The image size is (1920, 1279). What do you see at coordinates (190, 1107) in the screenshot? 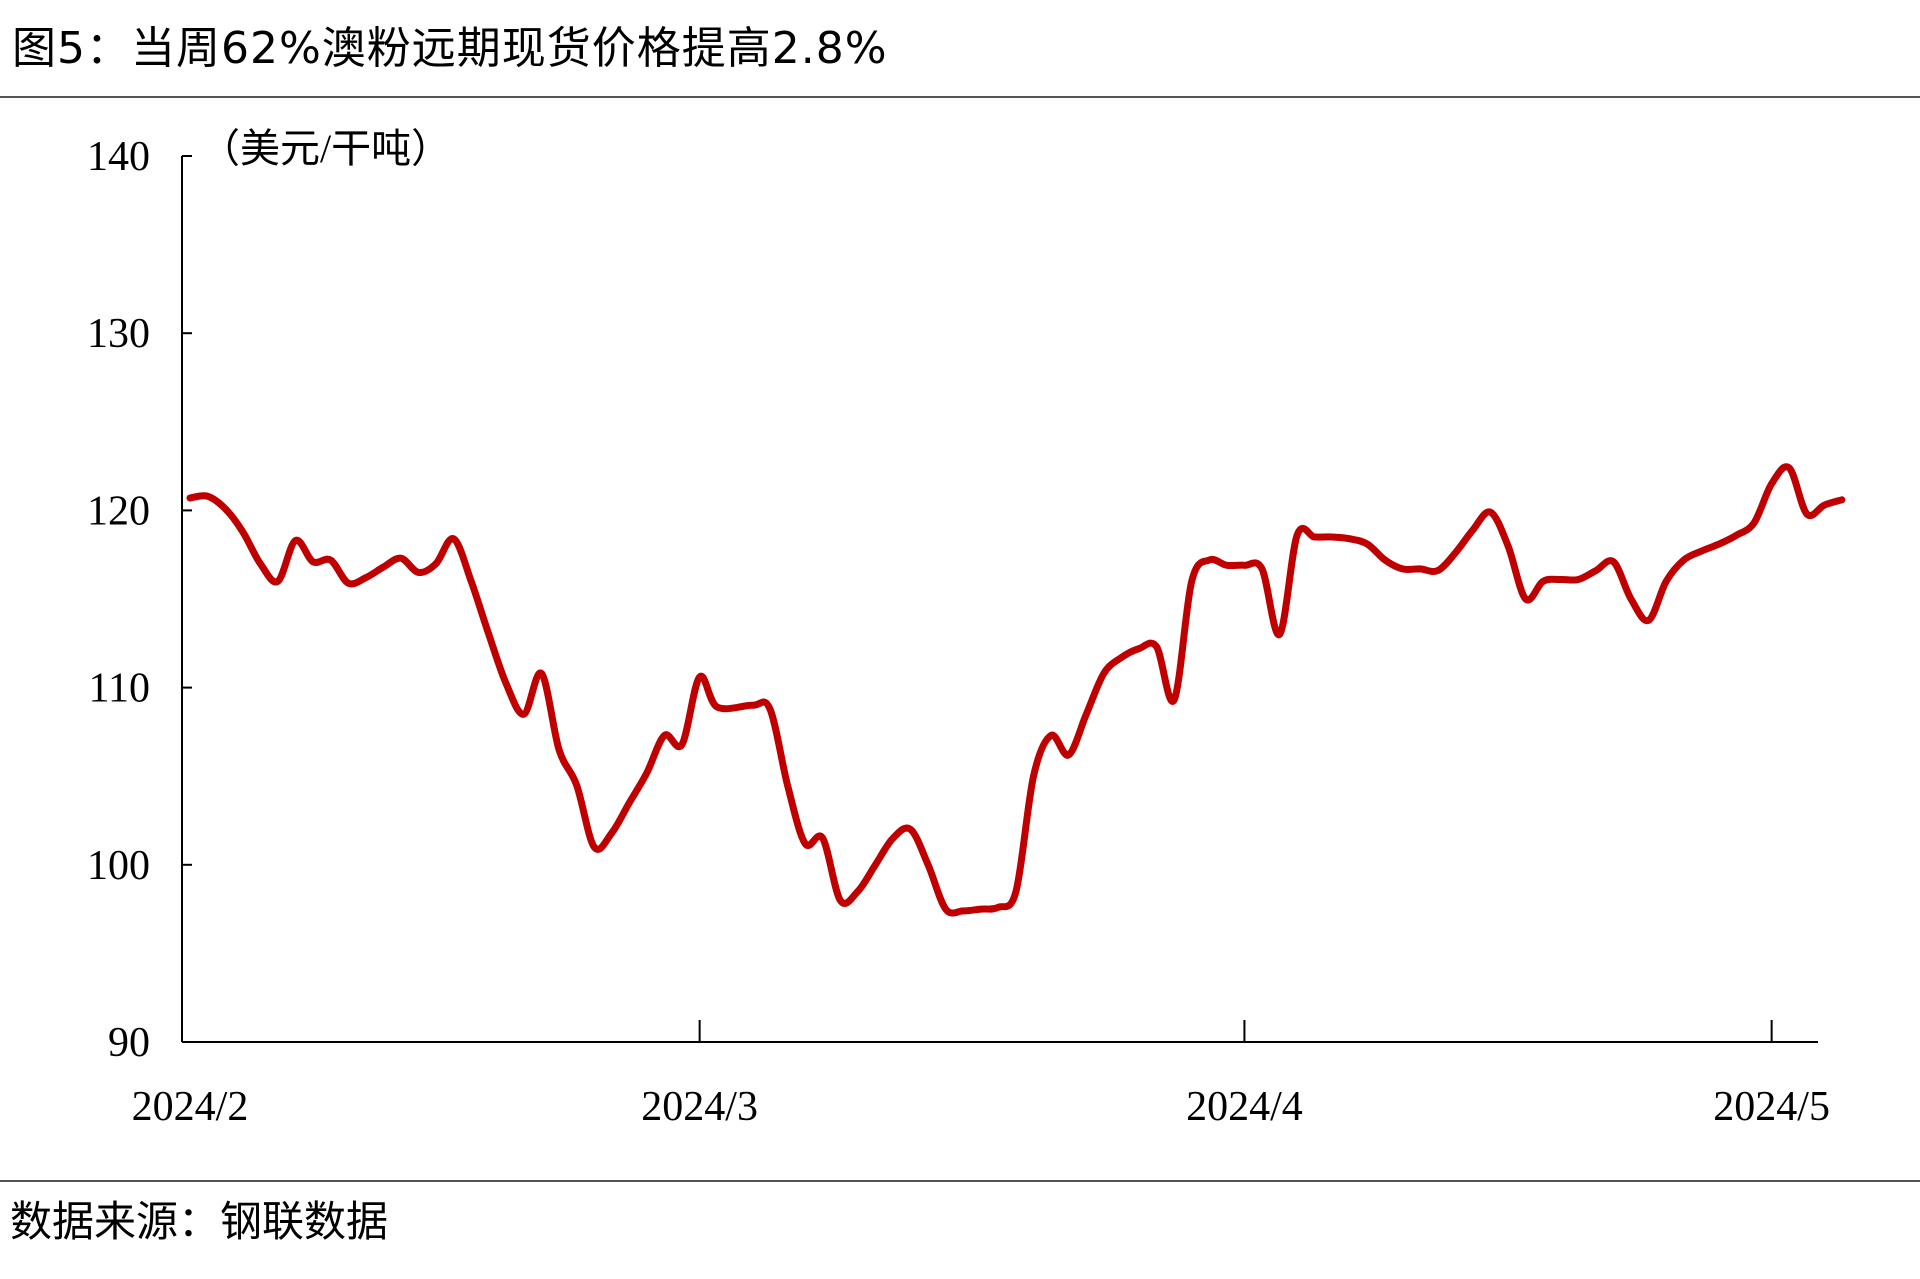
I see `x-tick-label: 2024/2` at bounding box center [190, 1107].